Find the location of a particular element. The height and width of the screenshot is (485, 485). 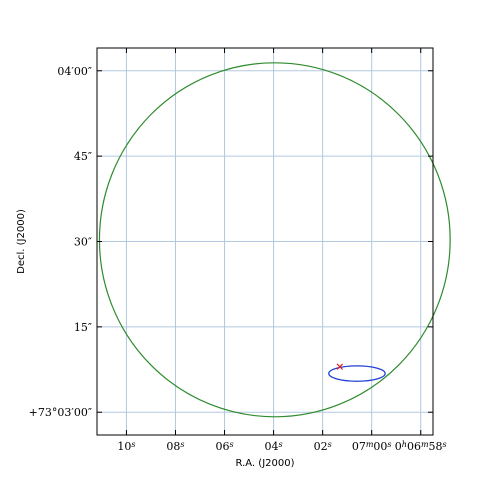

marker-stroke-b is located at coordinates (340, 366).